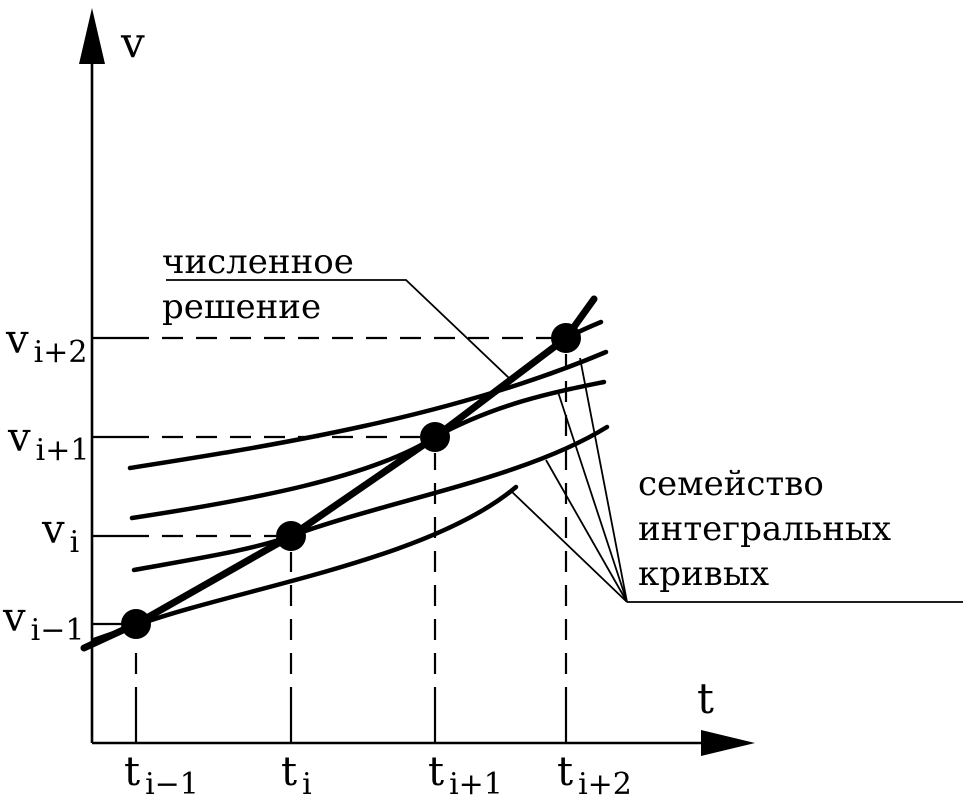 This screenshot has width=963, height=811. I want to click on y-tick-label-vi+1: v i+1, so click(48, 440).